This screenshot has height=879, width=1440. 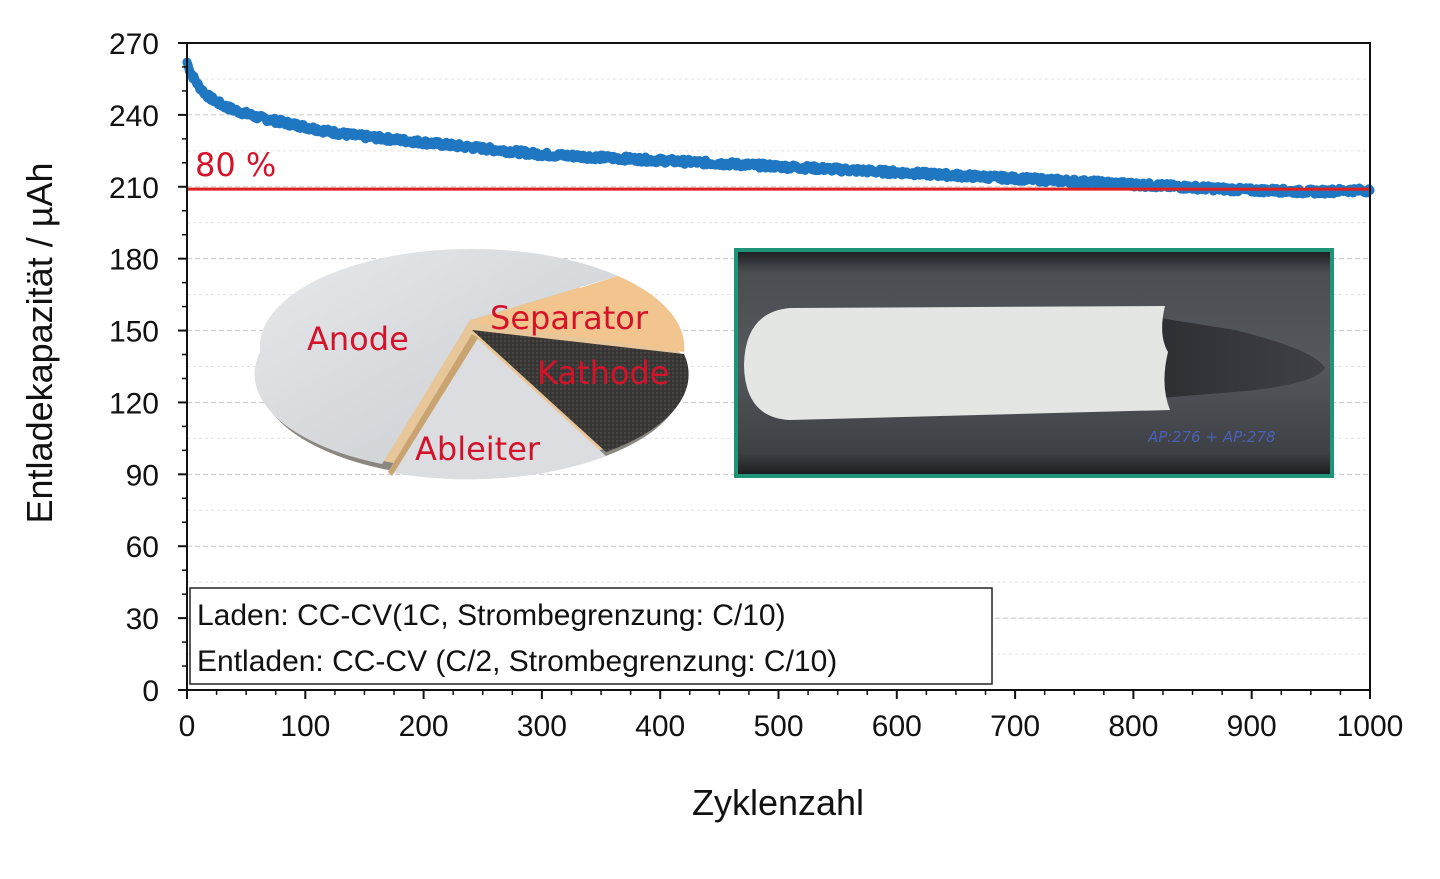 What do you see at coordinates (478, 449) in the screenshot?
I see `pie-label-ableiter: Ableiter` at bounding box center [478, 449].